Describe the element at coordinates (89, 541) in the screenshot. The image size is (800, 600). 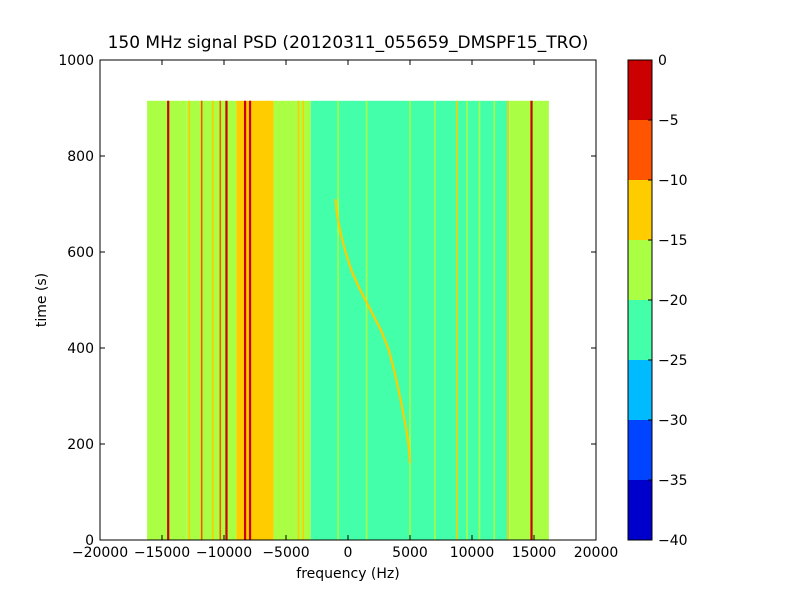
I see `y-tick-label: 0` at that location.